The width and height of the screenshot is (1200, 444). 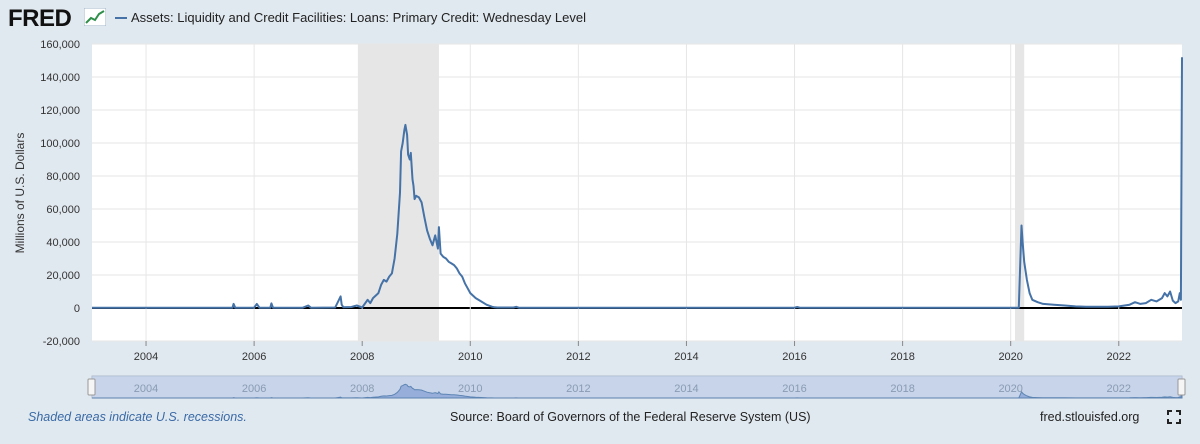 I want to click on navigator-year-label: 2008, so click(x=362, y=389).